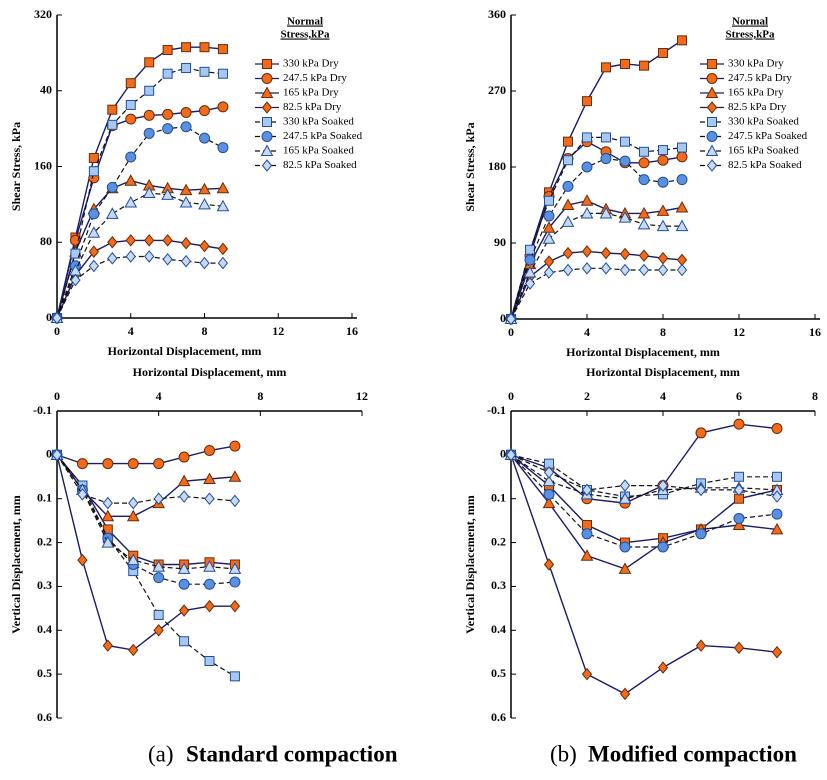 The image size is (827, 780). I want to click on legend-title: Stress,kPa, so click(305, 35).